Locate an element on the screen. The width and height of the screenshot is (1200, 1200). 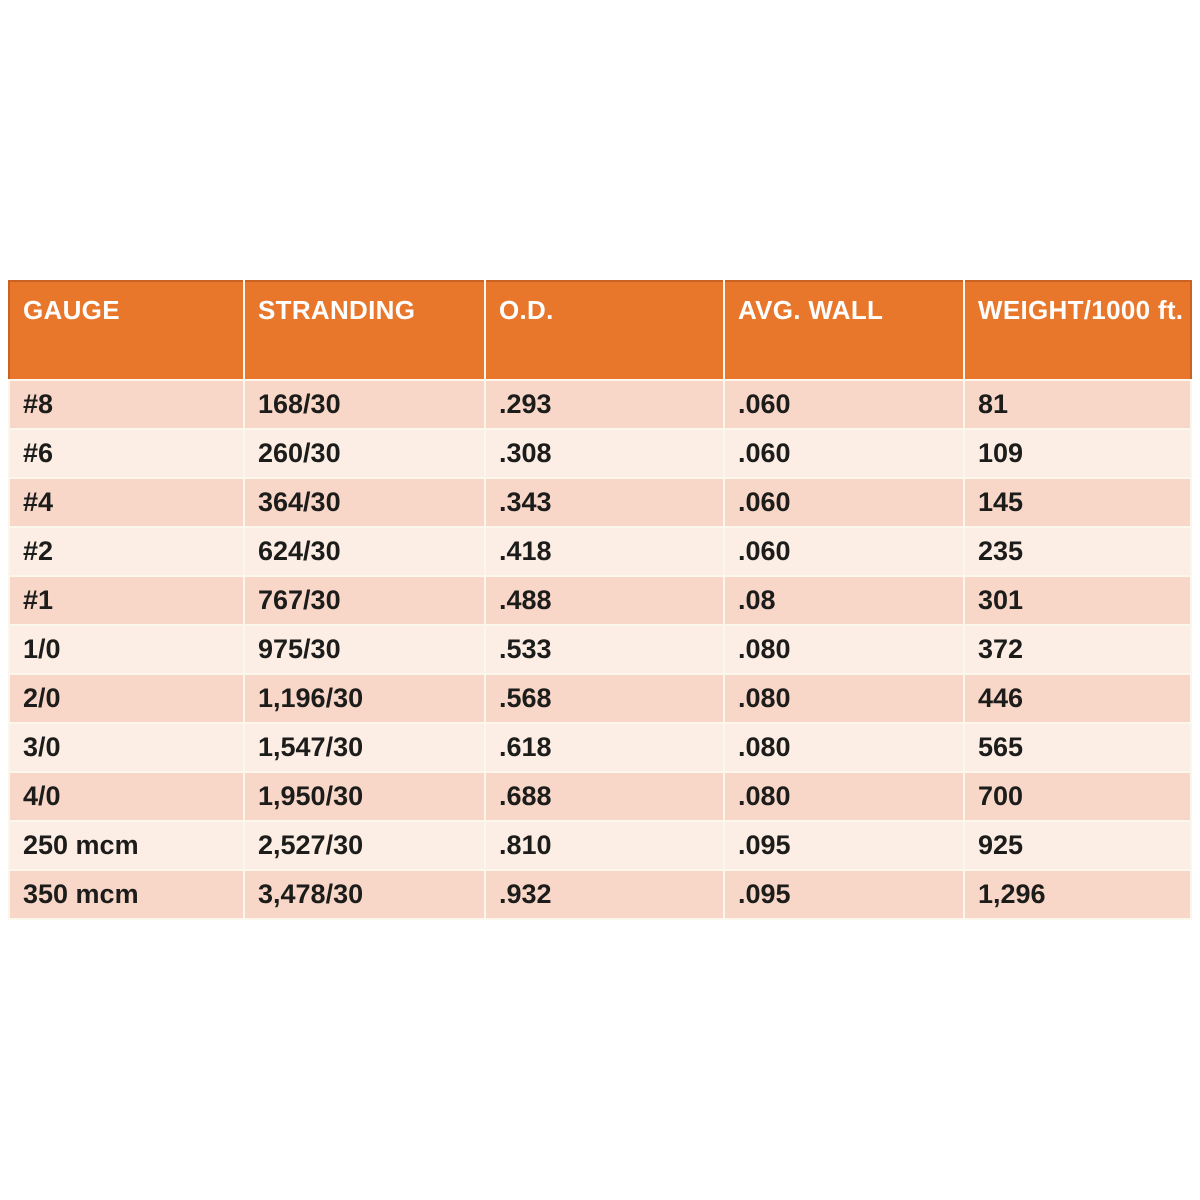
table-cell: 372 is located at coordinates (1077, 649).